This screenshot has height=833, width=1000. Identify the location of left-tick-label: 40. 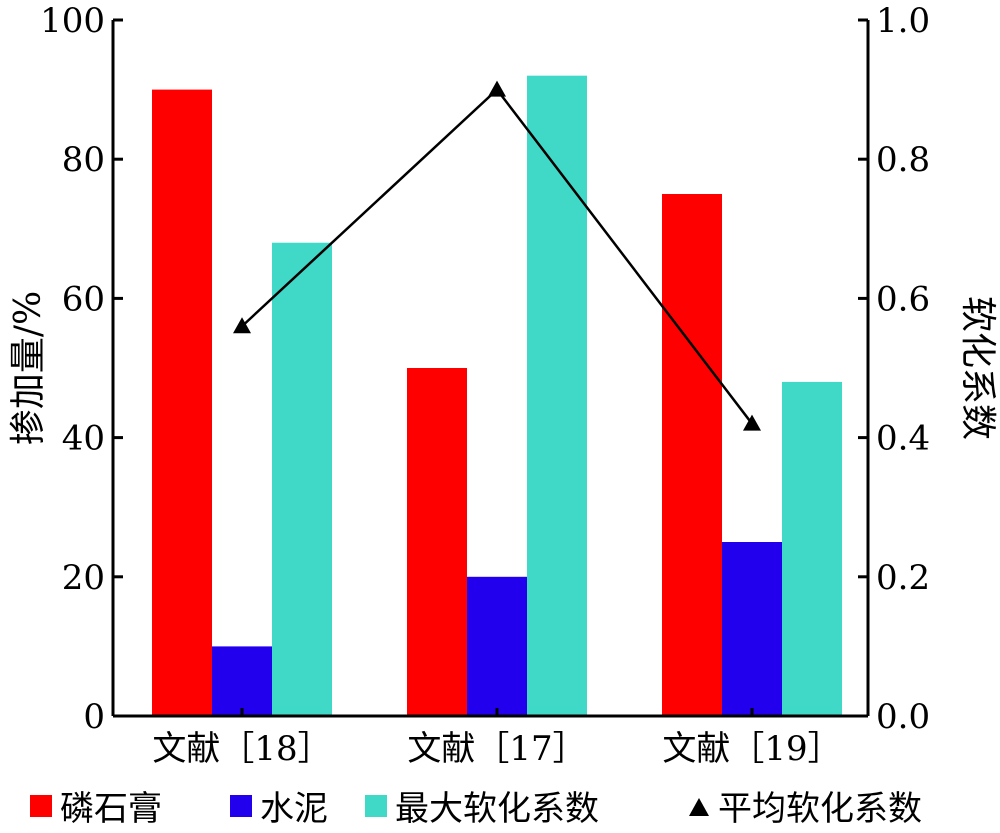
(83, 439).